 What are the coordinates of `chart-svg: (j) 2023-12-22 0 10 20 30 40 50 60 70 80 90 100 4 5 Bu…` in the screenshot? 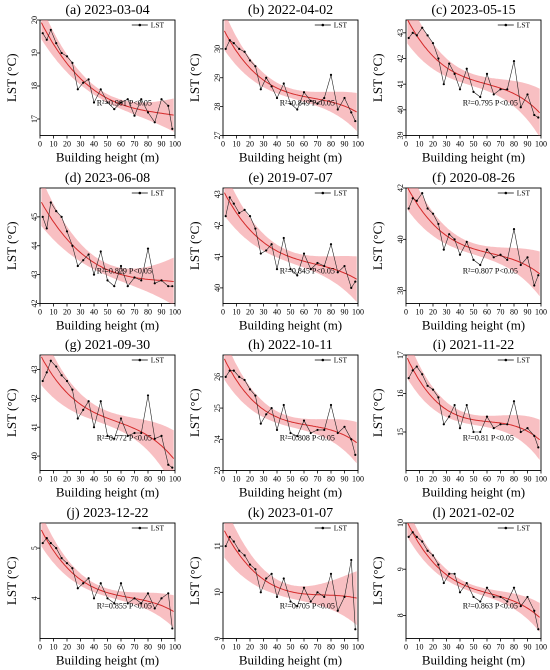 It's located at (92, 587).